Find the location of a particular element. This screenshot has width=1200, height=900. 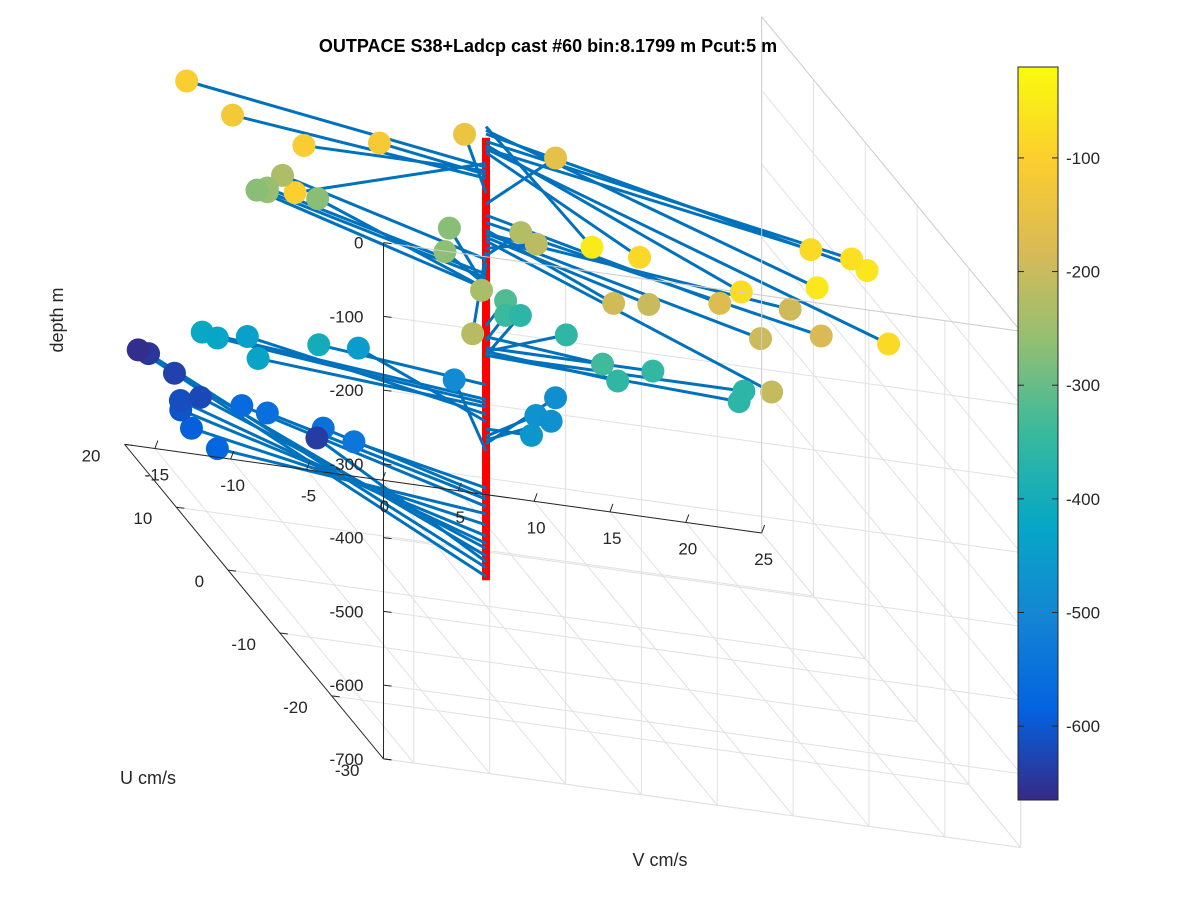

z-tick-label: -600 is located at coordinates (346, 685).